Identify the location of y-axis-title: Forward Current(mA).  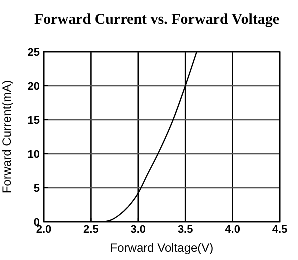
(7, 137).